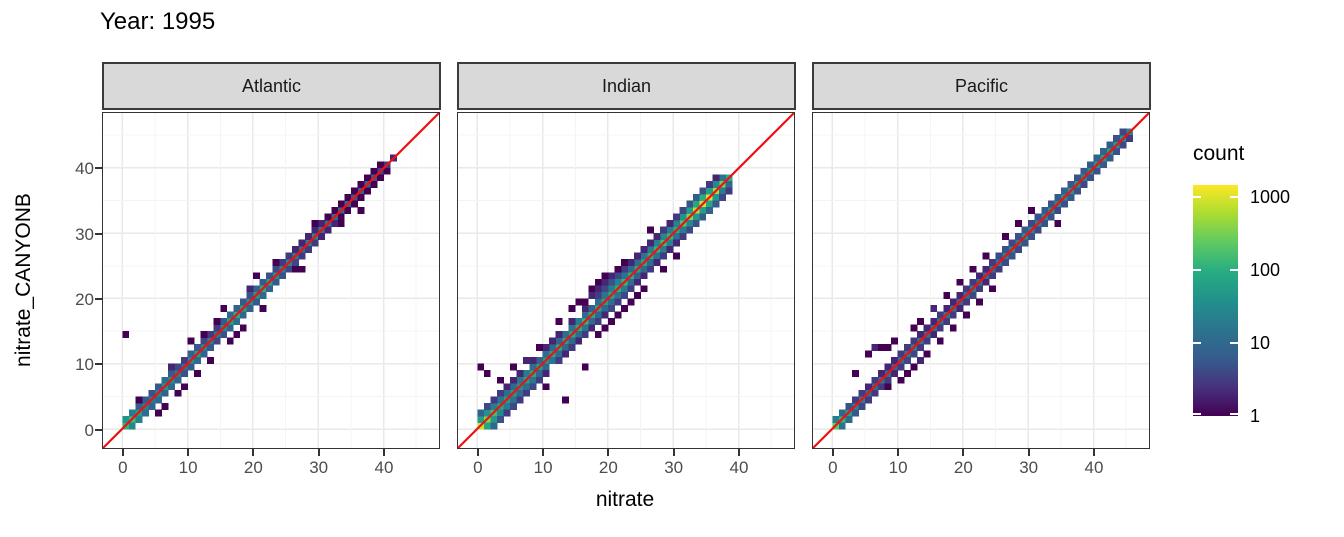  Describe the element at coordinates (1197, 270) in the screenshot. I see `legend-tick-mark` at that location.